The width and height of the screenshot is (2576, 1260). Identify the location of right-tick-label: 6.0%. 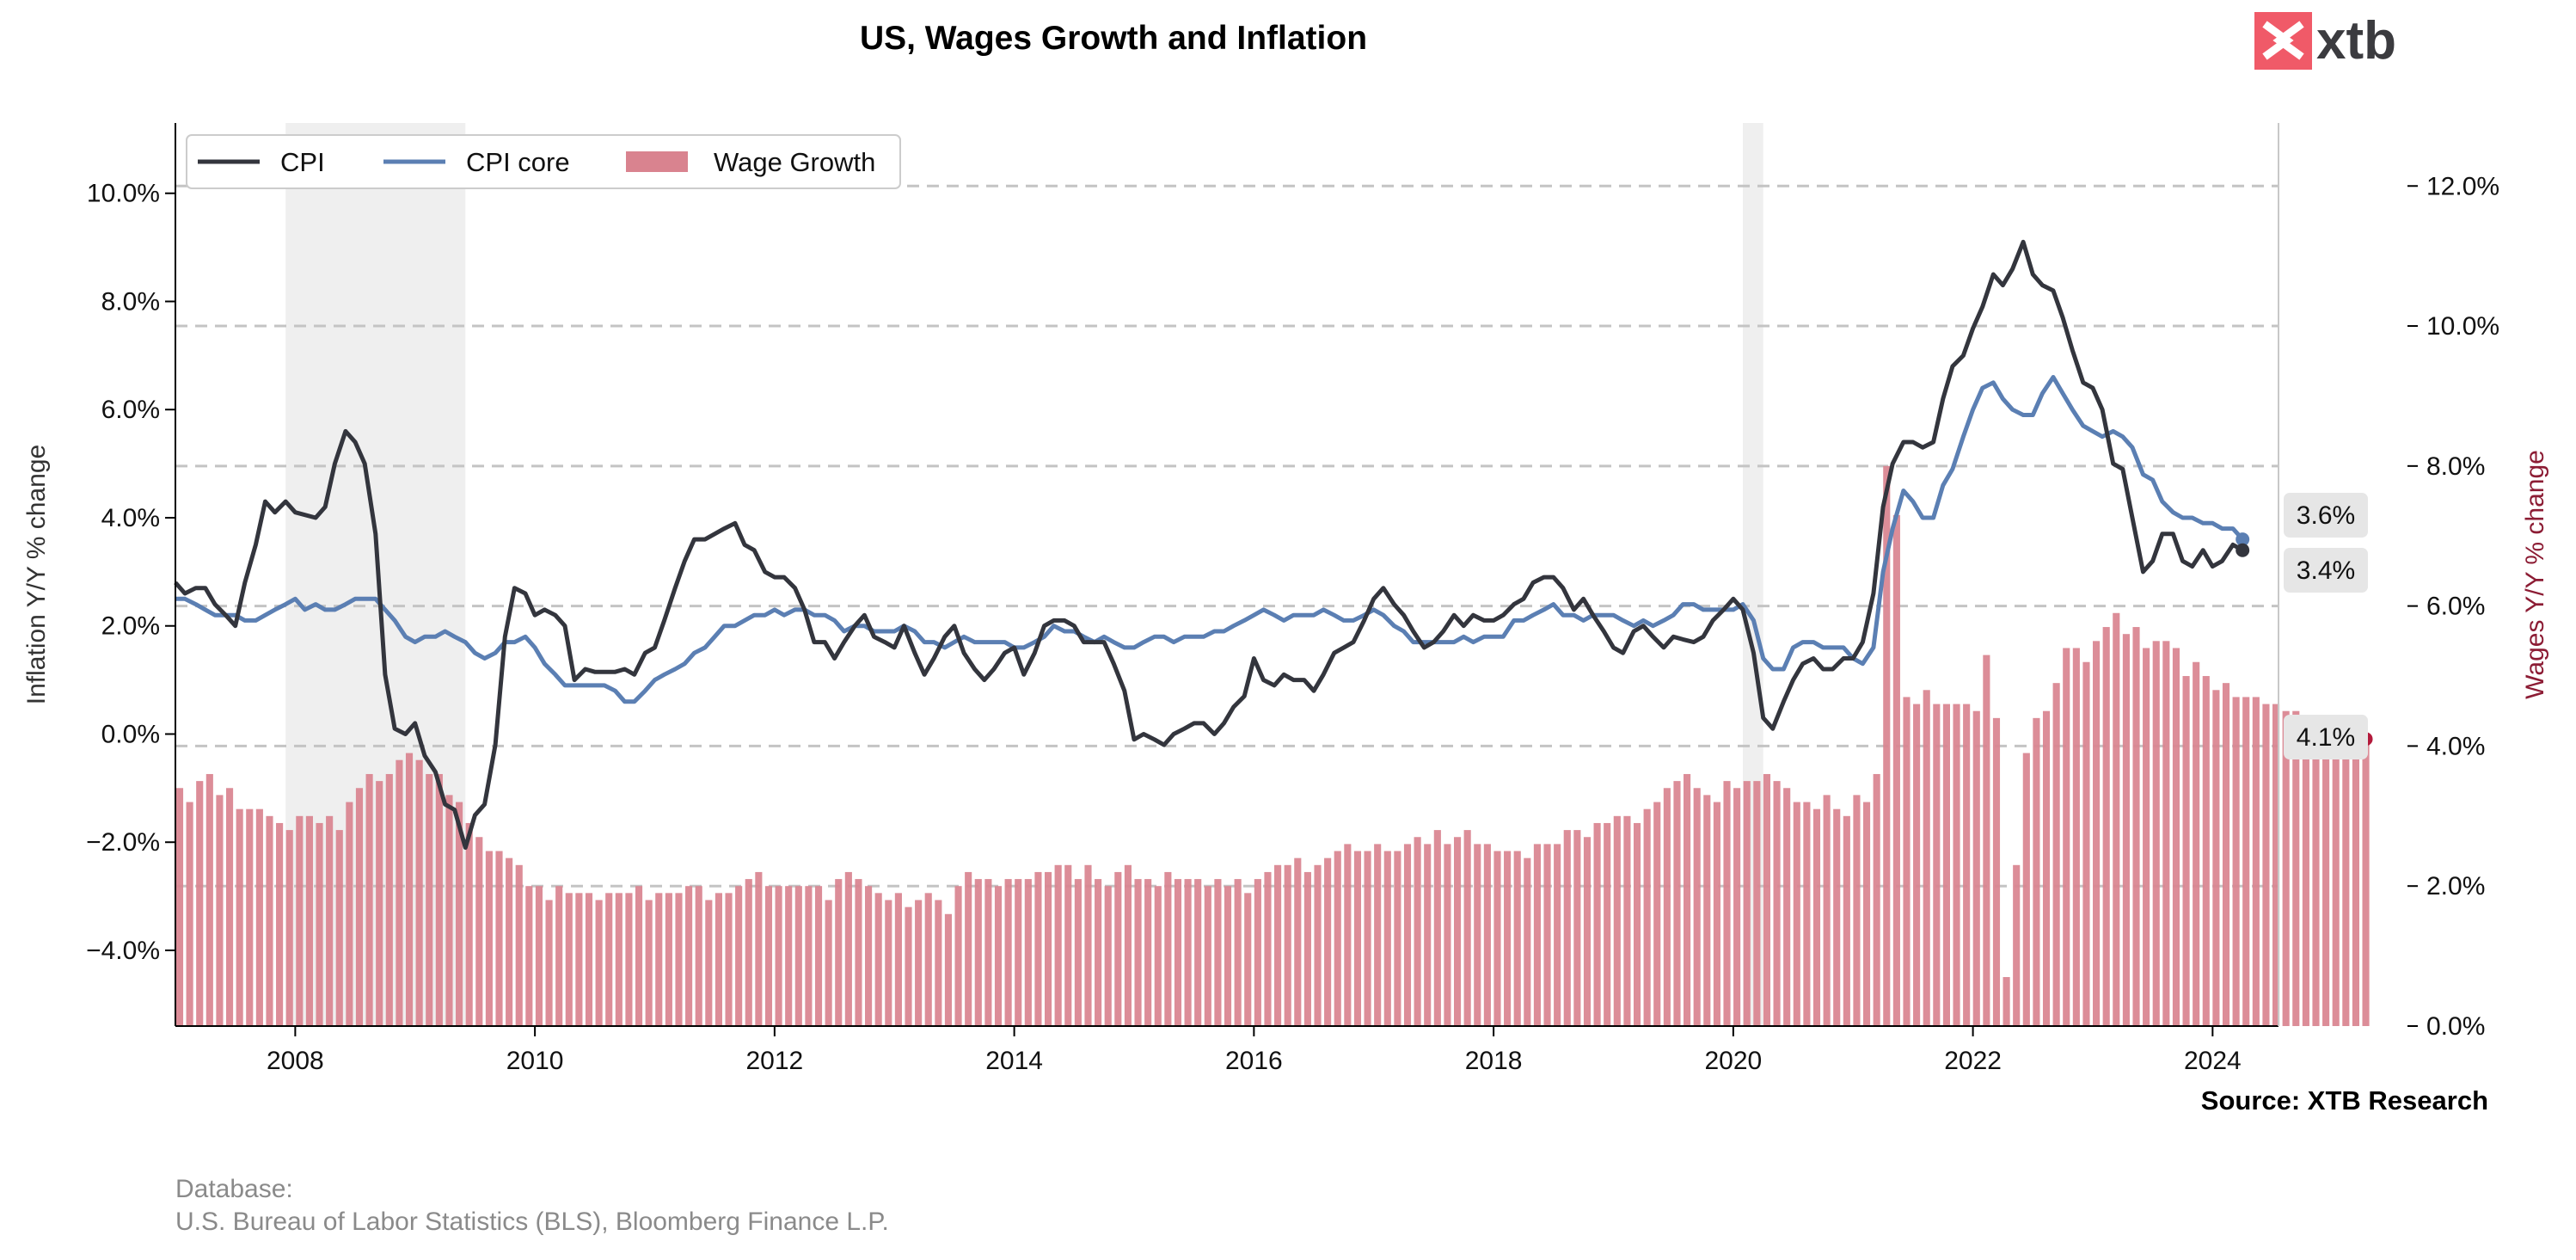
(2455, 607).